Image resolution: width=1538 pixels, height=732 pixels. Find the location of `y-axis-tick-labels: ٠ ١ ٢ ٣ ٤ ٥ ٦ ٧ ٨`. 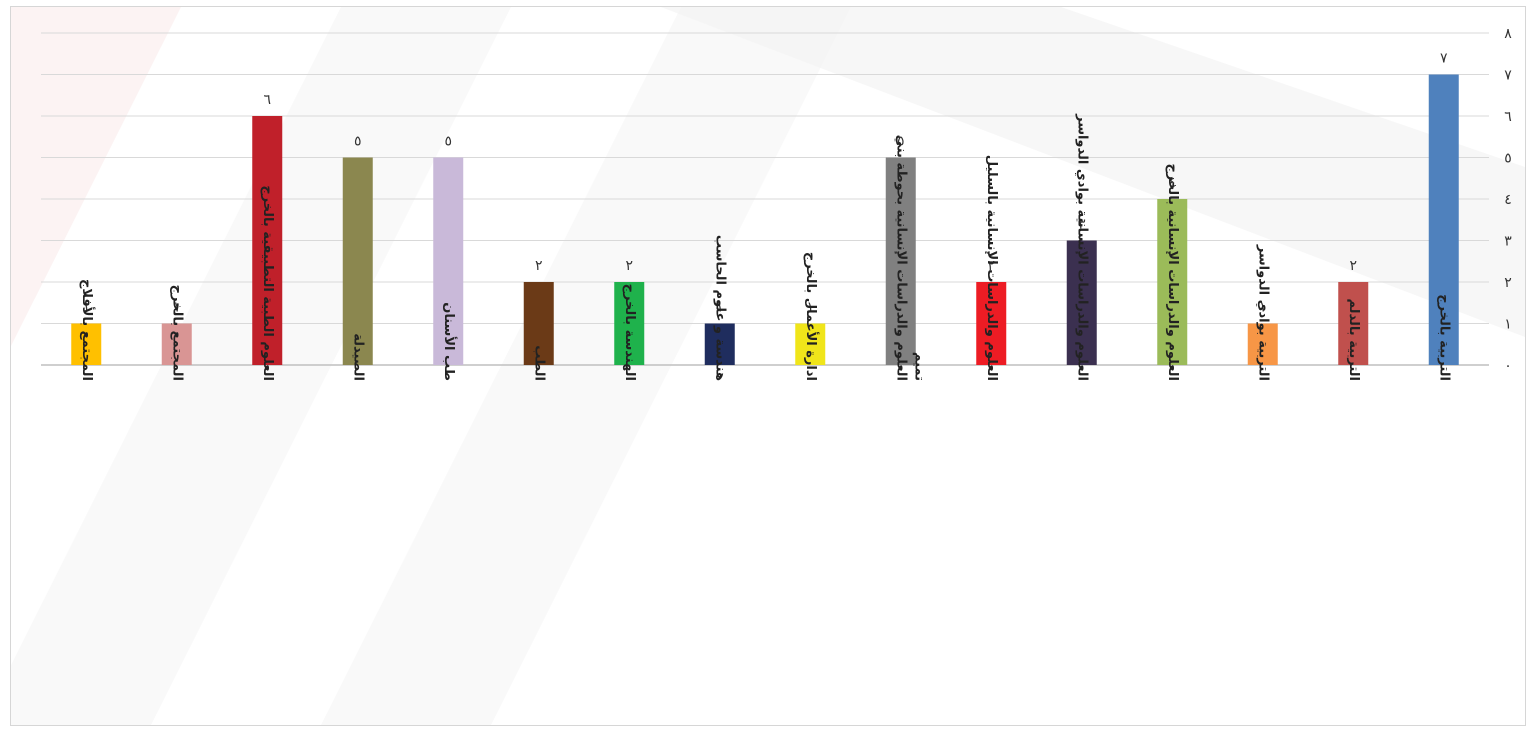

y-axis-tick-labels: ٠ ١ ٢ ٣ ٤ ٥ ٦ ٧ ٨ is located at coordinates (1508, 200).